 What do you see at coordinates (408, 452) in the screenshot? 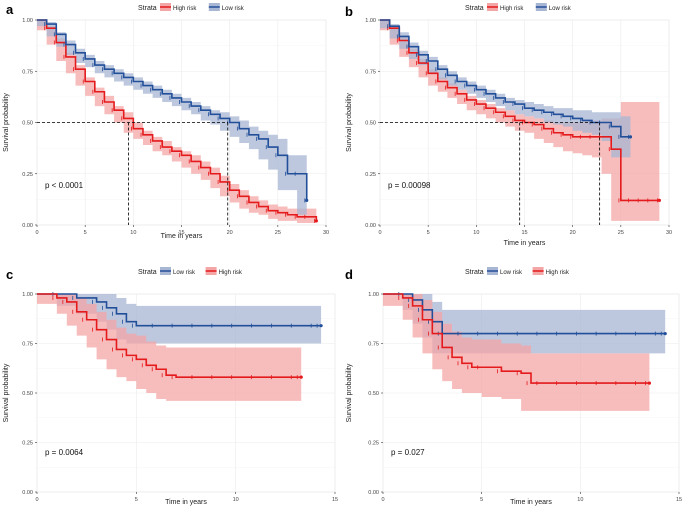
I see `p-value: p = 0.027` at bounding box center [408, 452].